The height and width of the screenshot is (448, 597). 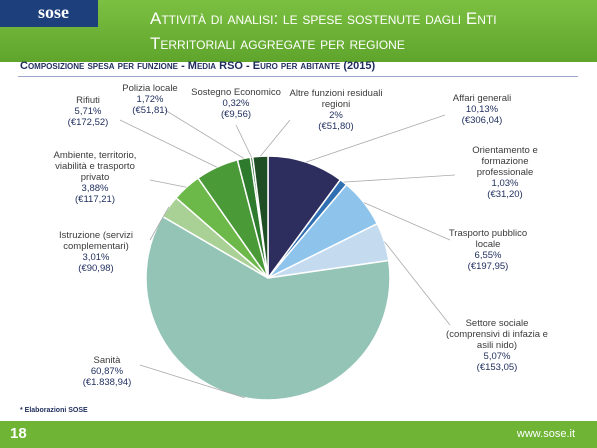 I want to click on slice-amount: (€153,05), so click(x=497, y=367).